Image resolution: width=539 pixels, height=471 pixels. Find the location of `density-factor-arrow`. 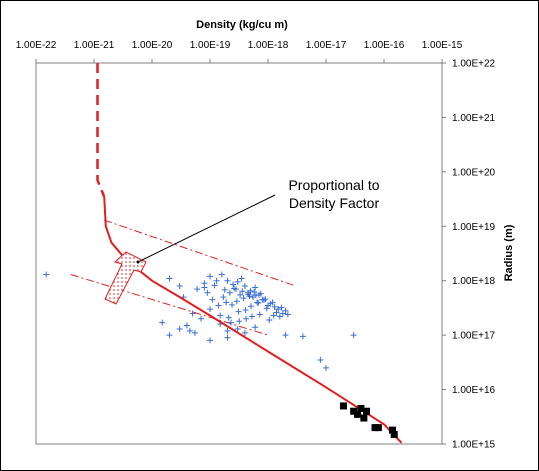

density-factor-arrow is located at coordinates (125, 278).